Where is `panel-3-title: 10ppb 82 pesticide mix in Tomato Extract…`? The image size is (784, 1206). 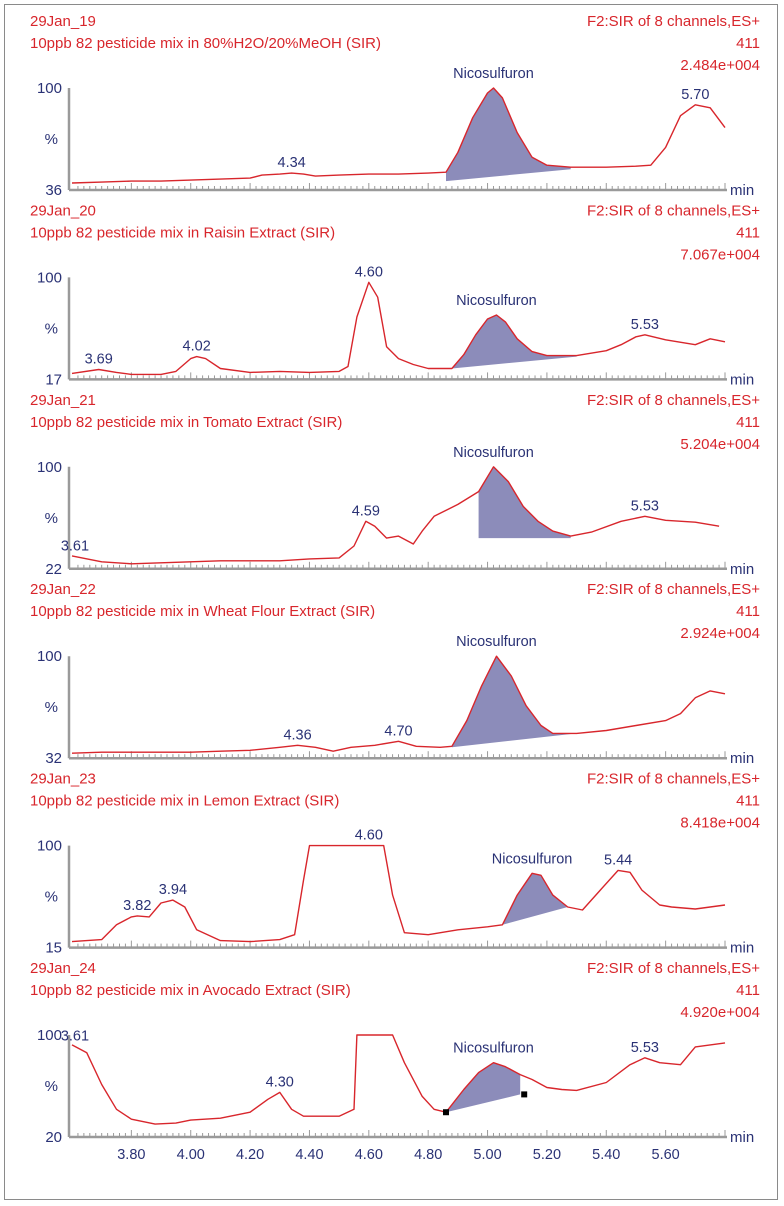 panel-3-title: 10ppb 82 pesticide mix in Tomato Extract… is located at coordinates (186, 422).